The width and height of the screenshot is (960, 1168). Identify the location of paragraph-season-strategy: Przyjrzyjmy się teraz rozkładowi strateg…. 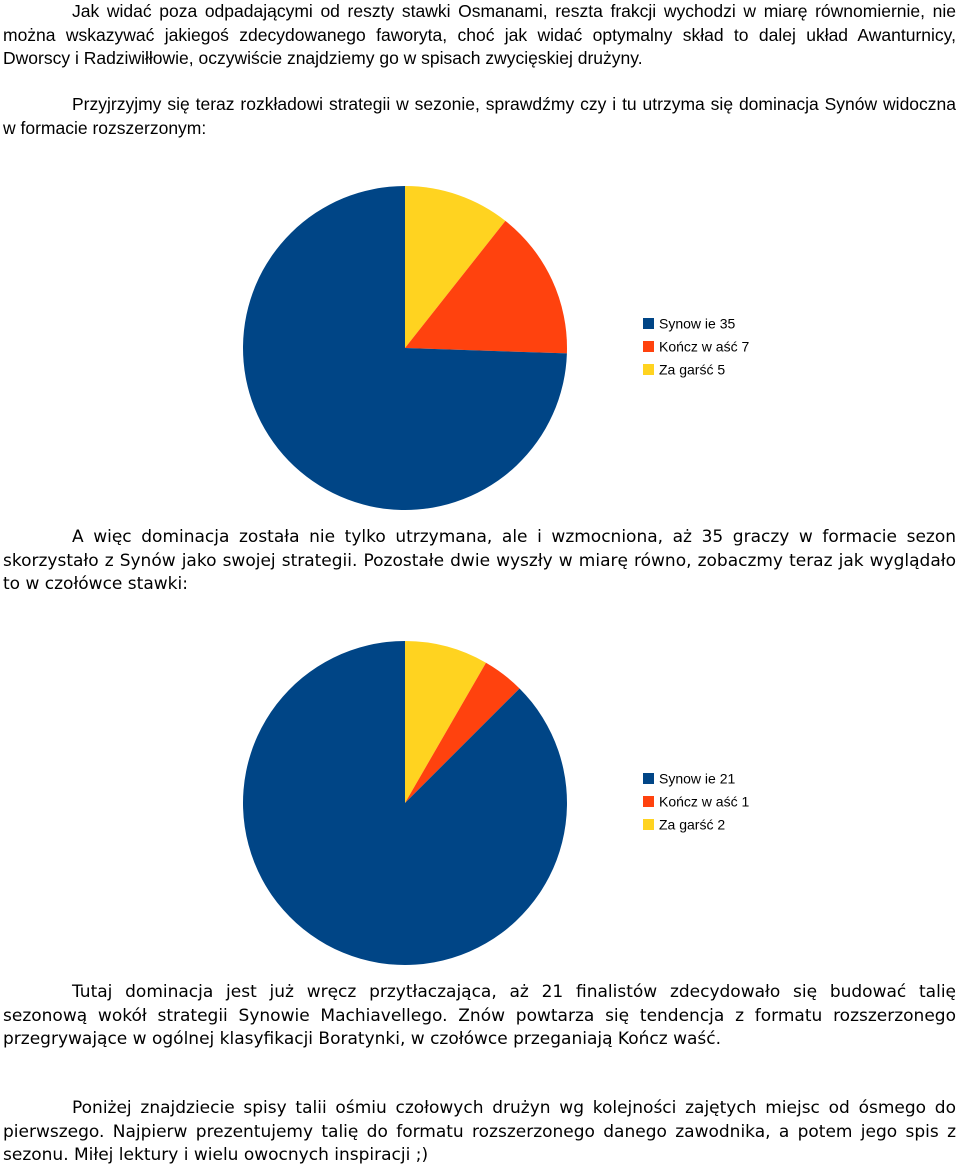
(479, 116).